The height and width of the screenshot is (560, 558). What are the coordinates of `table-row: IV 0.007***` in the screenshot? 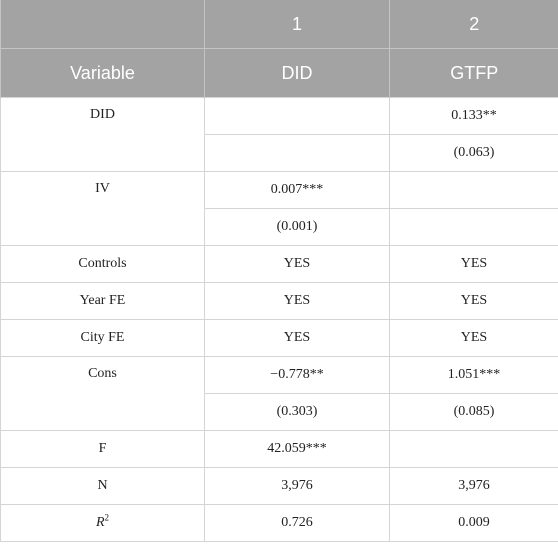 It's located at (279, 208).